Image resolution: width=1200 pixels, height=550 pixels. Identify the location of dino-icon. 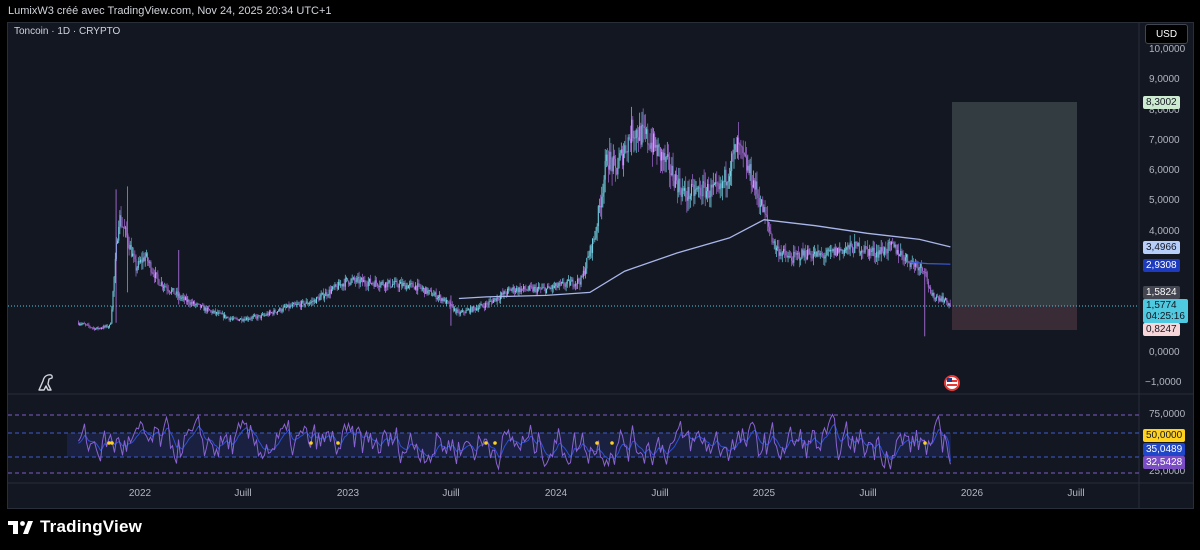
(45, 382).